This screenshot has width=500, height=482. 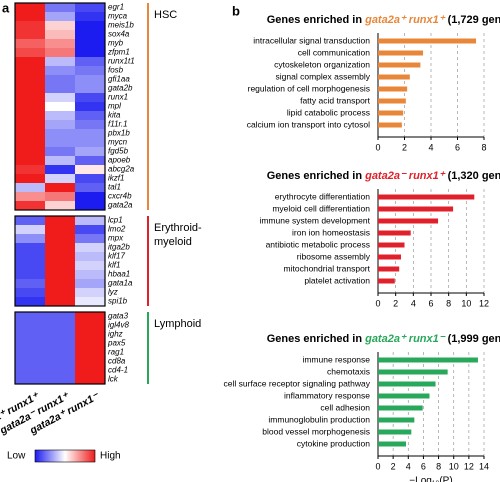 What do you see at coordinates (119, 79) in the screenshot?
I see `gene-label: gfi1aa` at bounding box center [119, 79].